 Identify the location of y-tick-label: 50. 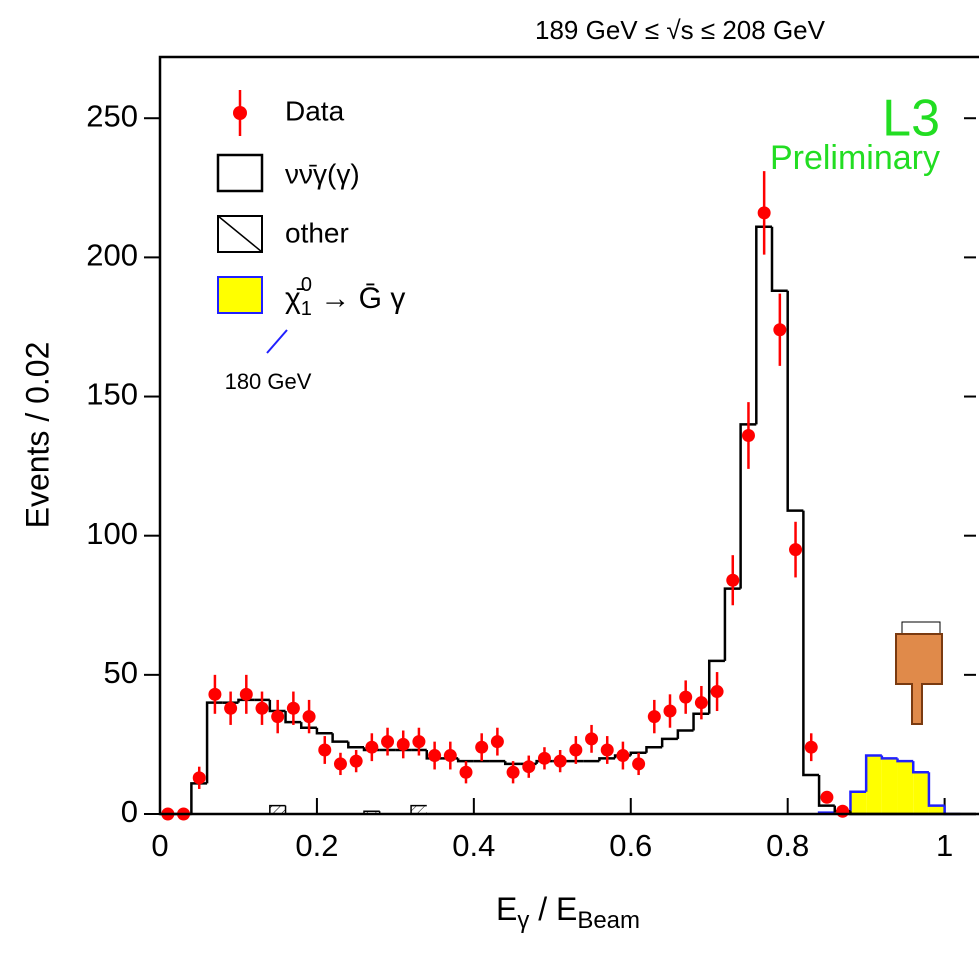
(121, 672).